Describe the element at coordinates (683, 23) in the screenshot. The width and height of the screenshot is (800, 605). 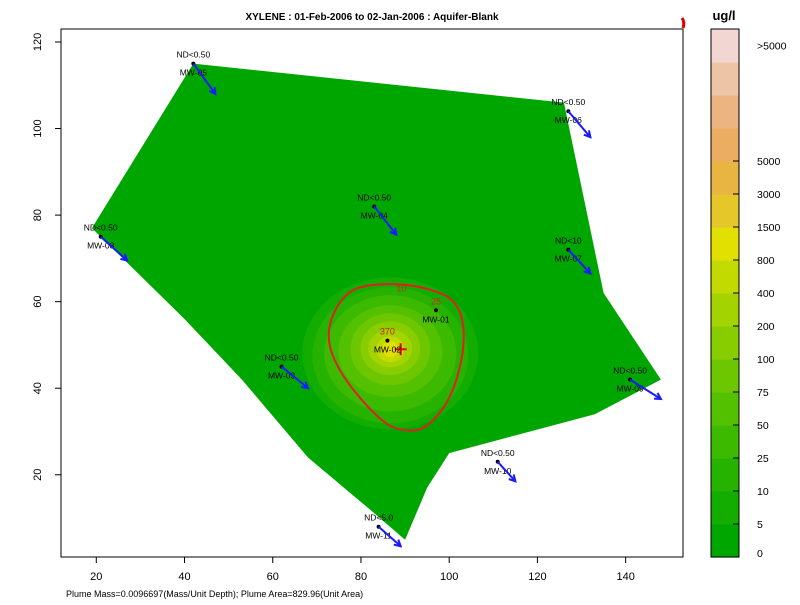
I see `red-tick-marker` at that location.